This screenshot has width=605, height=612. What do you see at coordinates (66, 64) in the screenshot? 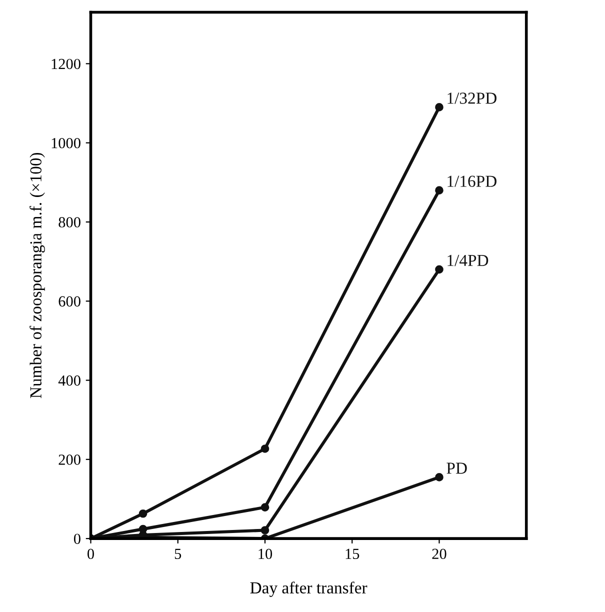
I see `y-tick-label: 1200` at bounding box center [66, 64].